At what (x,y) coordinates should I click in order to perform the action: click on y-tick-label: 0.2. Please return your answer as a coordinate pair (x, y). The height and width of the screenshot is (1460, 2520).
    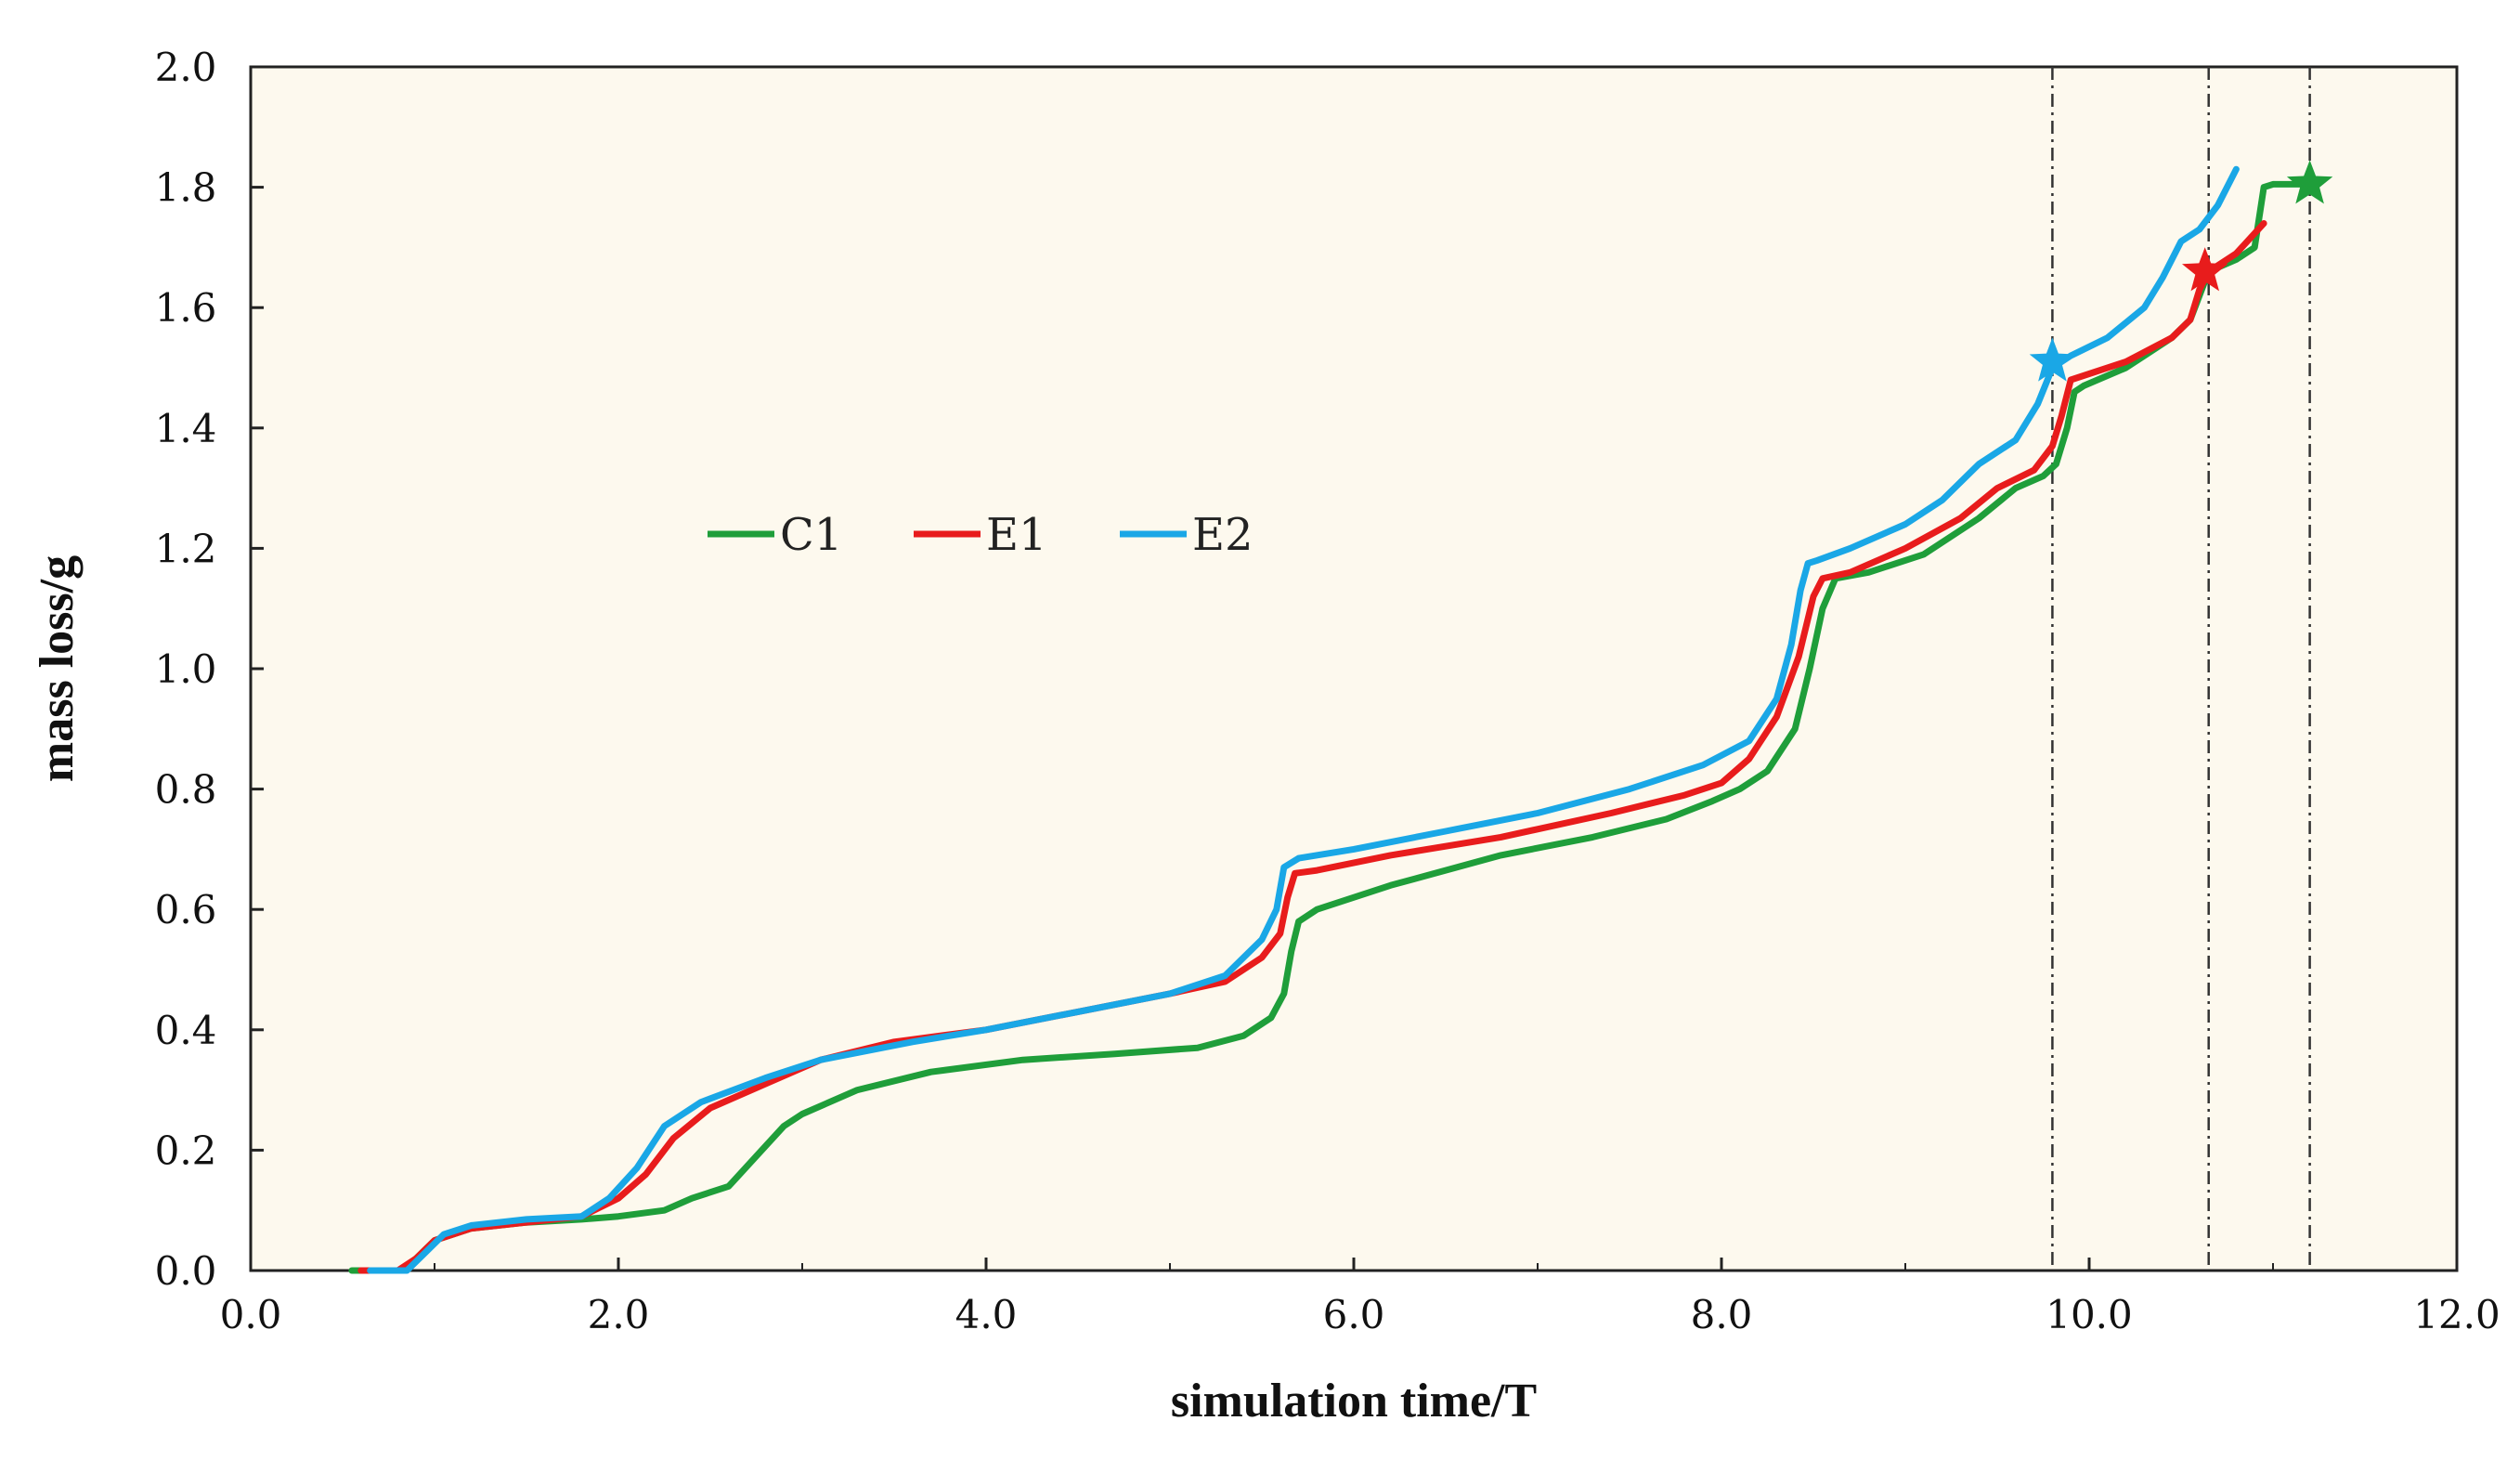
    Looking at the image, I should click on (186, 1150).